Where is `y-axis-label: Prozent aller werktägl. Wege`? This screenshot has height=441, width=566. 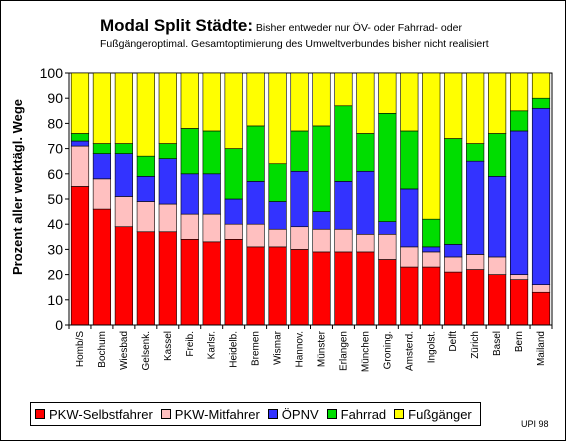
y-axis-label: Prozent aller werktägl. Wege is located at coordinates (17, 187).